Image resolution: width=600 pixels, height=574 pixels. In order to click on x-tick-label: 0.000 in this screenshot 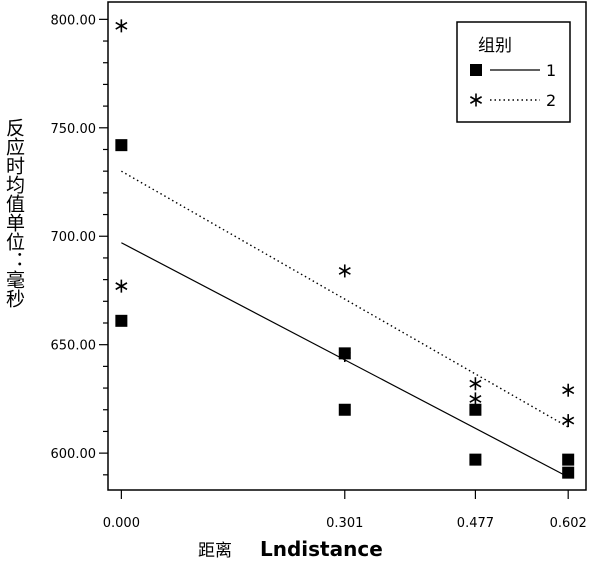, I will do `click(121, 523)`.